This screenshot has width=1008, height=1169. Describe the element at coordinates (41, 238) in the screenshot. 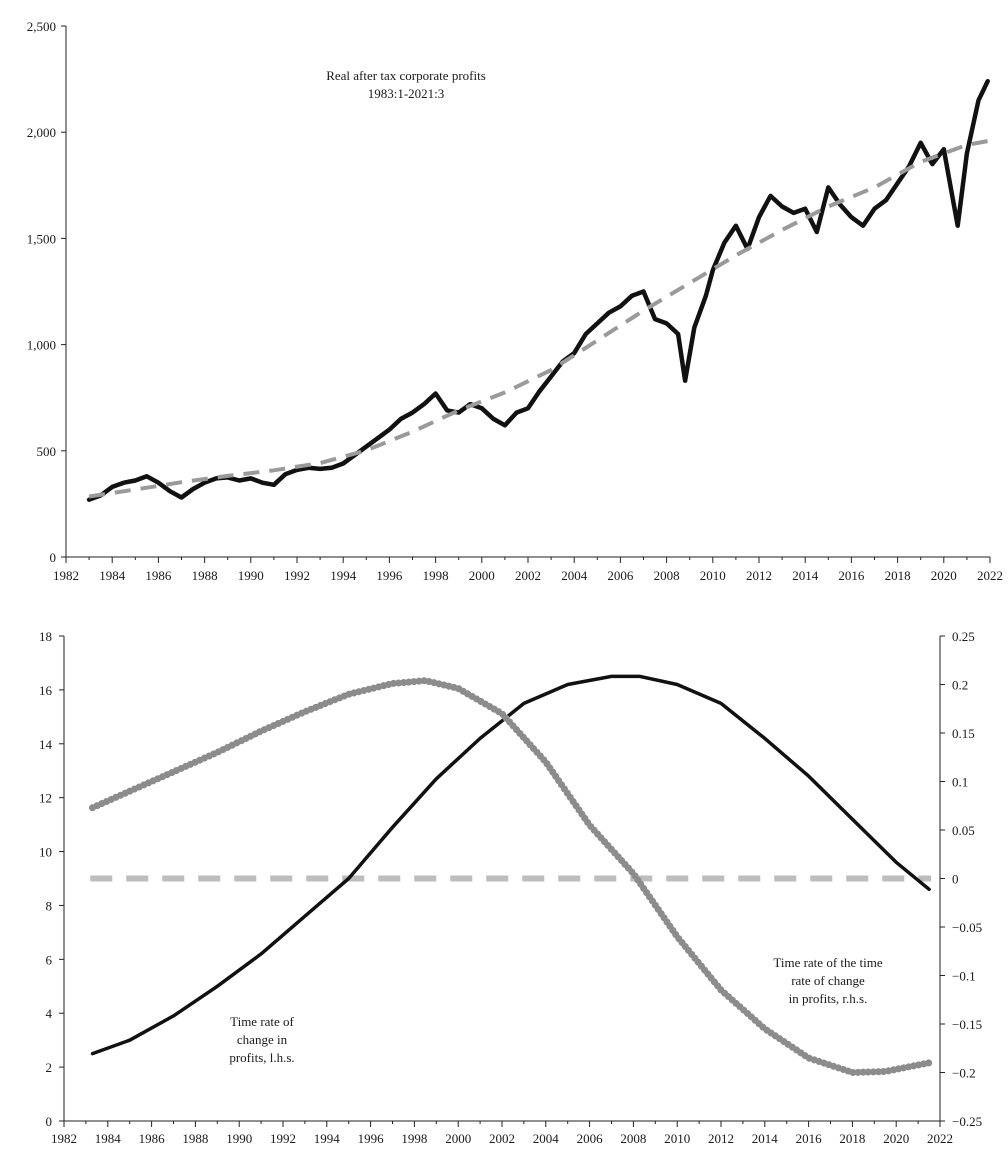

I see `chart1-y-tick-label: 1,500` at that location.